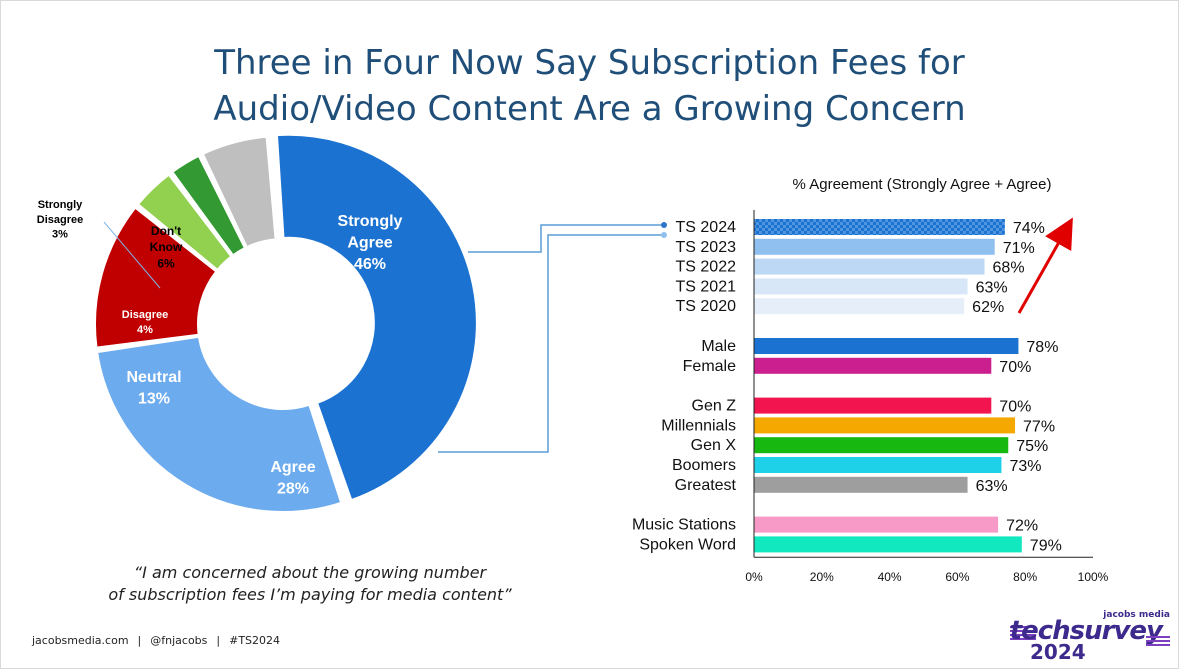  What do you see at coordinates (881, 445) in the screenshot?
I see `bar-gen-x` at bounding box center [881, 445].